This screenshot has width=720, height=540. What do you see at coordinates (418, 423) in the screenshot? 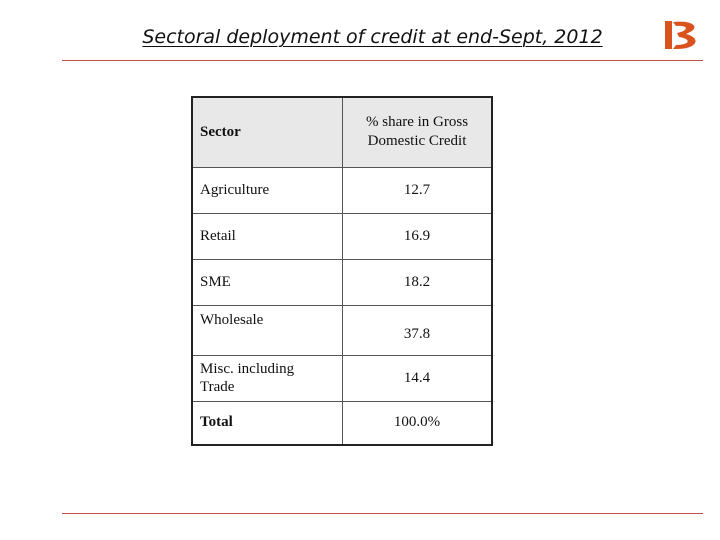
I see `total-share: 100.0%` at bounding box center [418, 423].